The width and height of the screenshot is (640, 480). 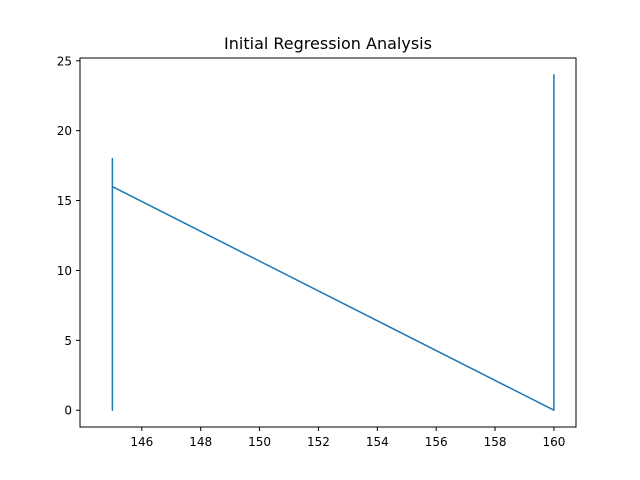 What do you see at coordinates (68, 236) in the screenshot?
I see `y-axis: 0 5 10 15 20 25` at bounding box center [68, 236].